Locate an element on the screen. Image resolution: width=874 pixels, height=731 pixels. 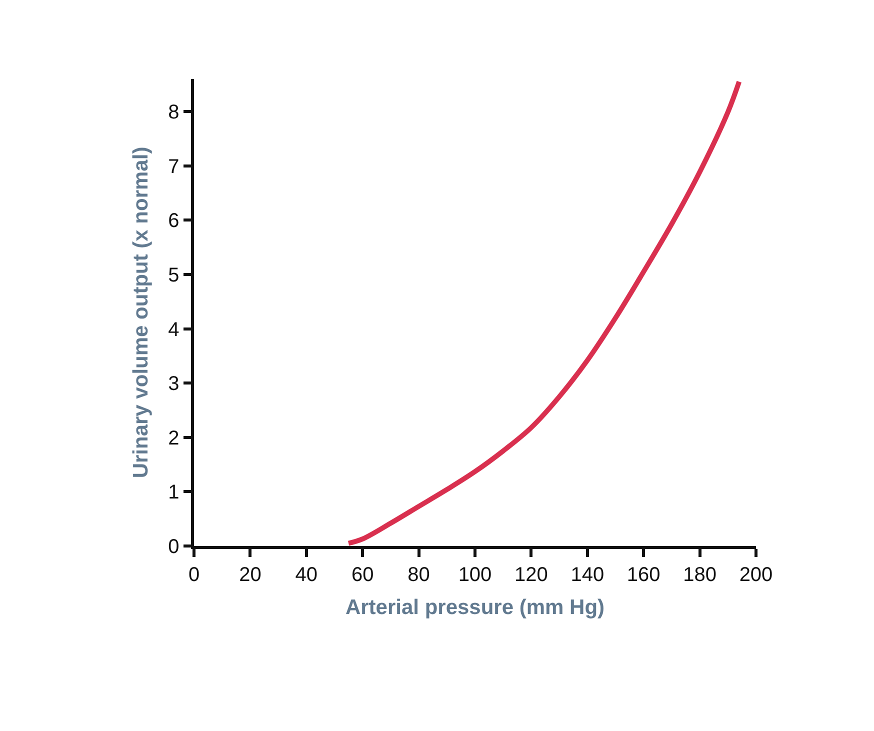
y-tick-label: 4 is located at coordinates (174, 329).